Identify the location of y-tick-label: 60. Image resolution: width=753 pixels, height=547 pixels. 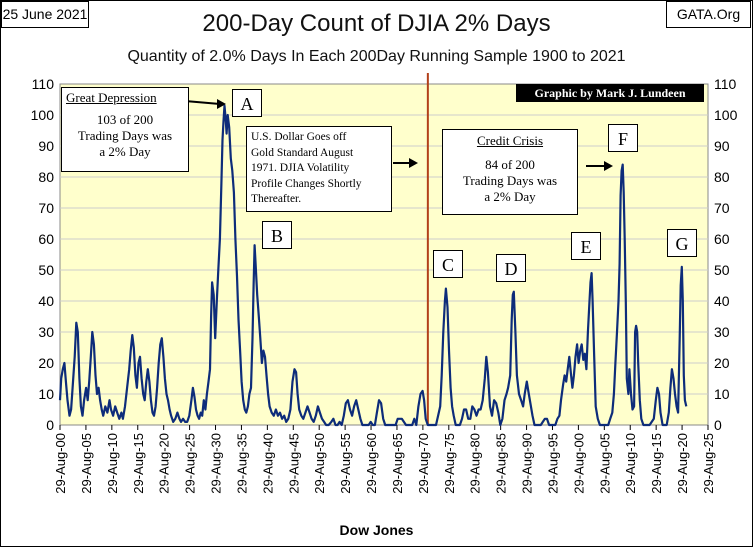
(46, 239).